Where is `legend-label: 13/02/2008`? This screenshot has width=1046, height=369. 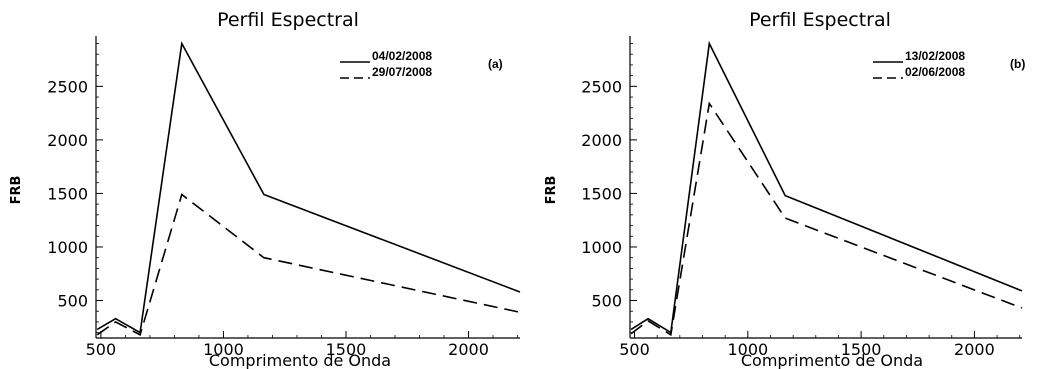 legend-label: 13/02/2008 is located at coordinates (935, 56).